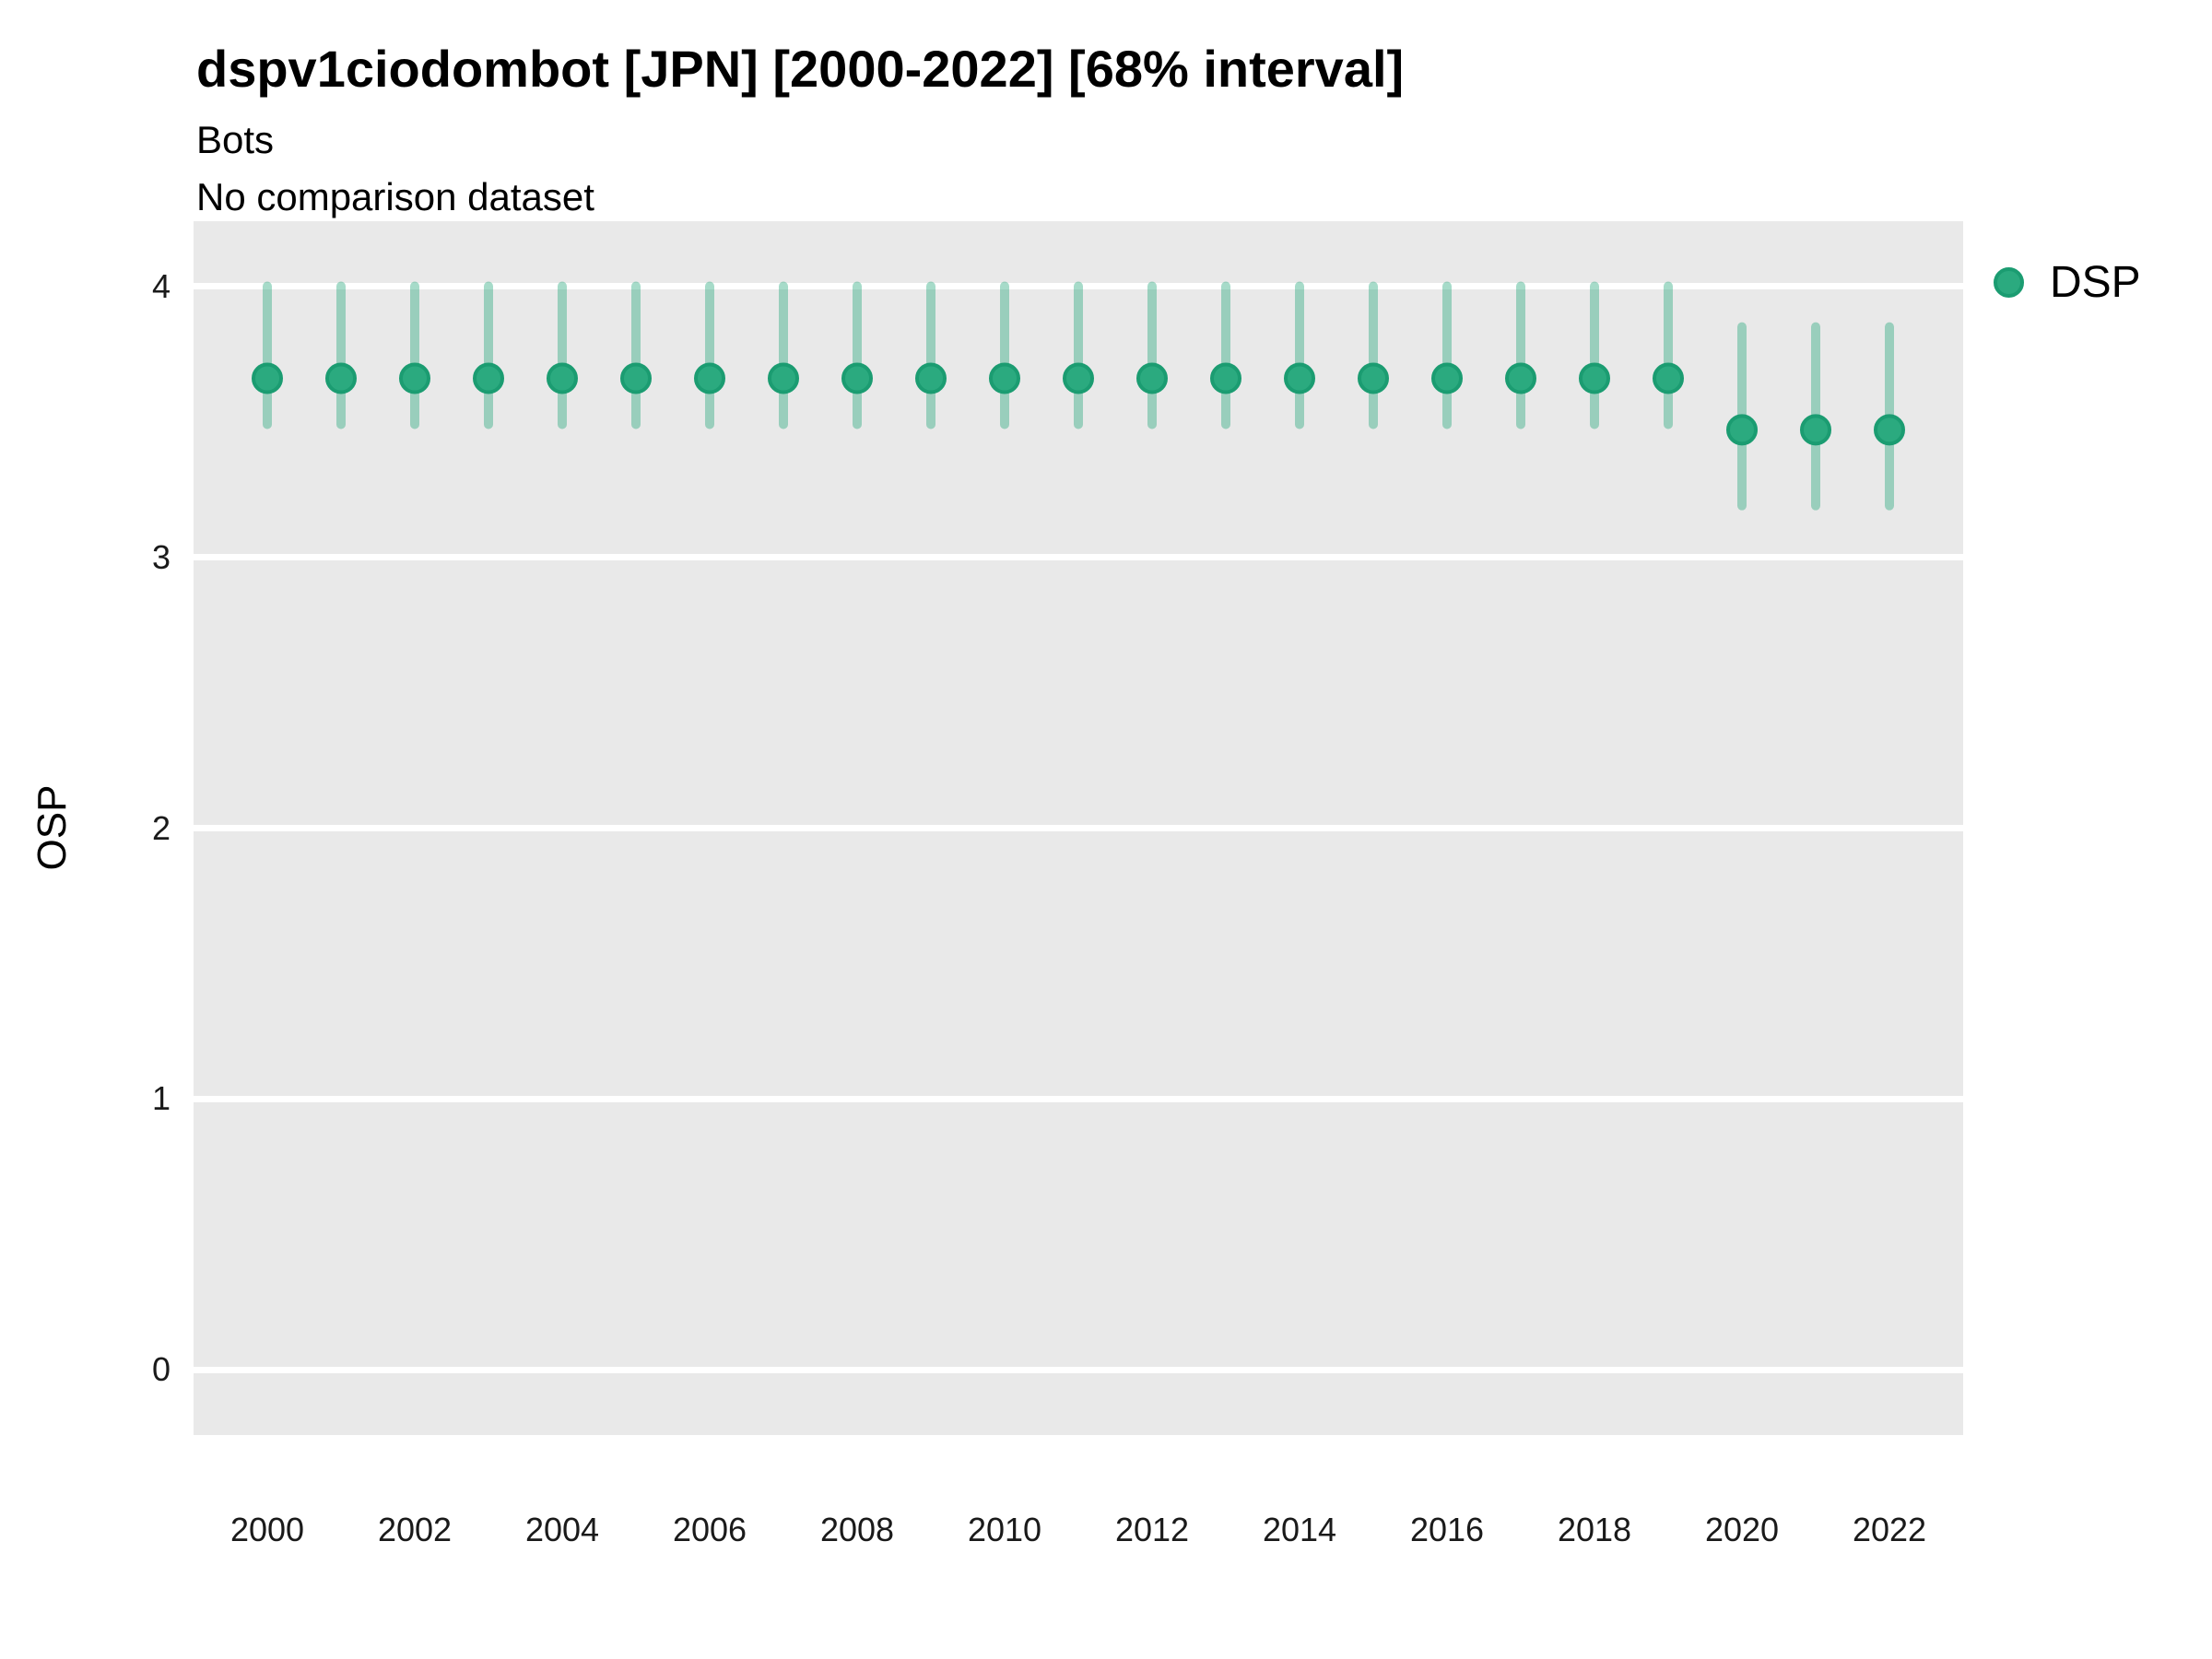 The image size is (2212, 1659). What do you see at coordinates (1152, 378) in the screenshot?
I see `data-point-2012` at bounding box center [1152, 378].